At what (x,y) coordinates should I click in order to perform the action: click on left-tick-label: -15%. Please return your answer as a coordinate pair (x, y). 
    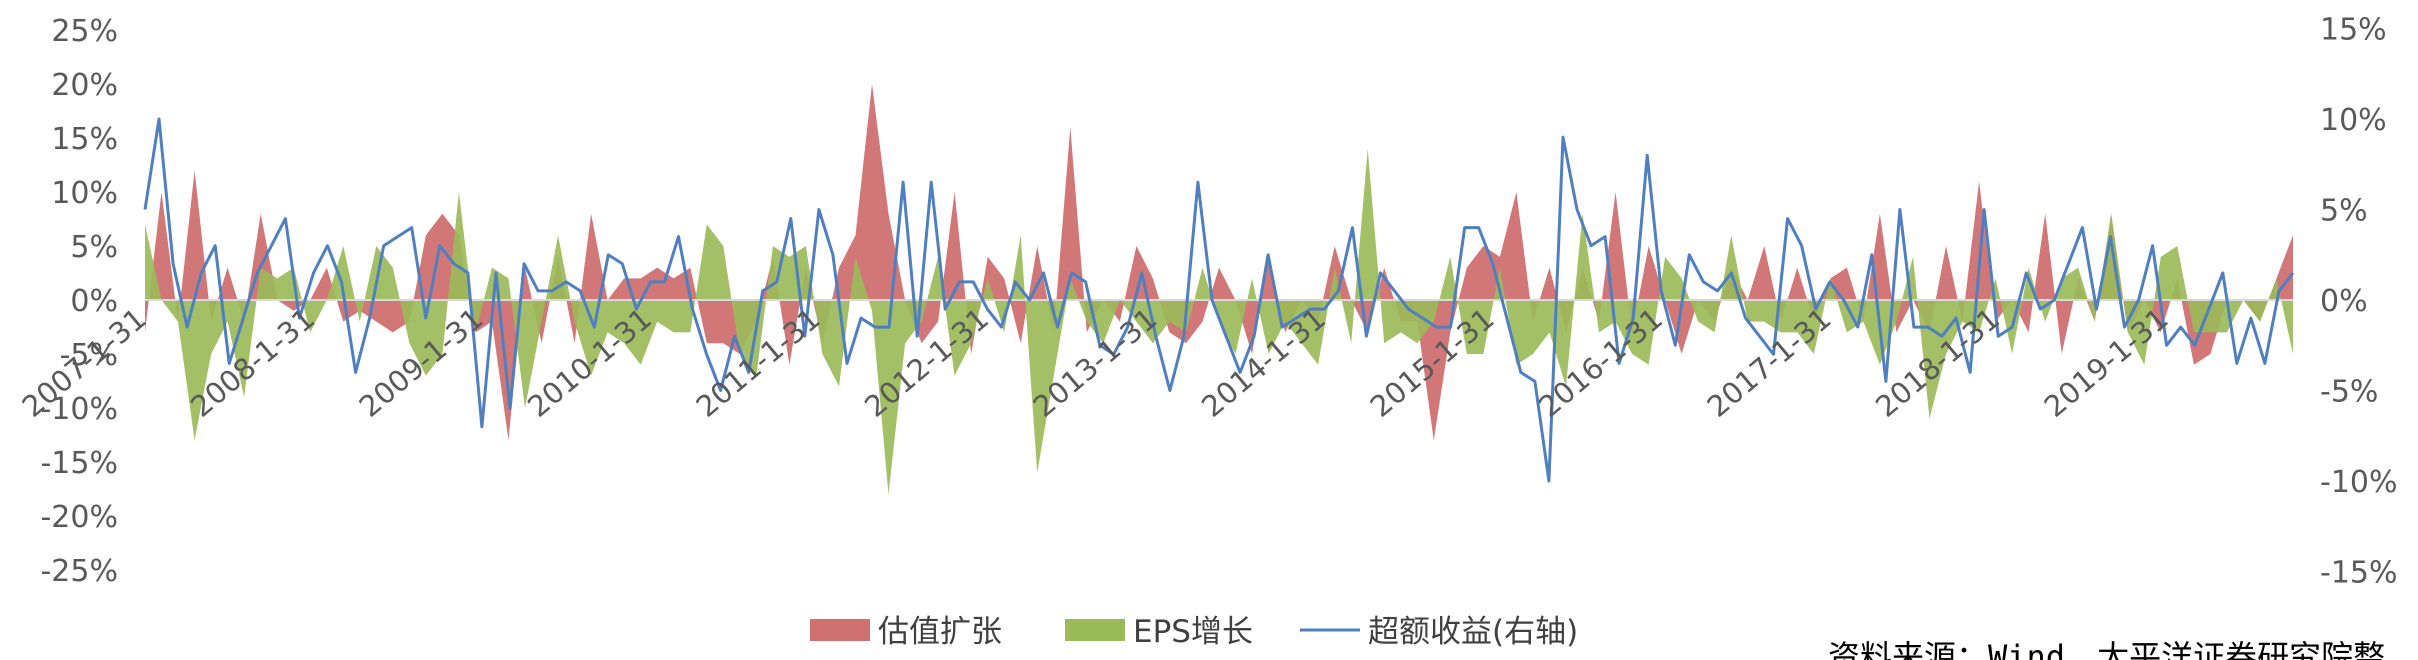
    Looking at the image, I should click on (79, 463).